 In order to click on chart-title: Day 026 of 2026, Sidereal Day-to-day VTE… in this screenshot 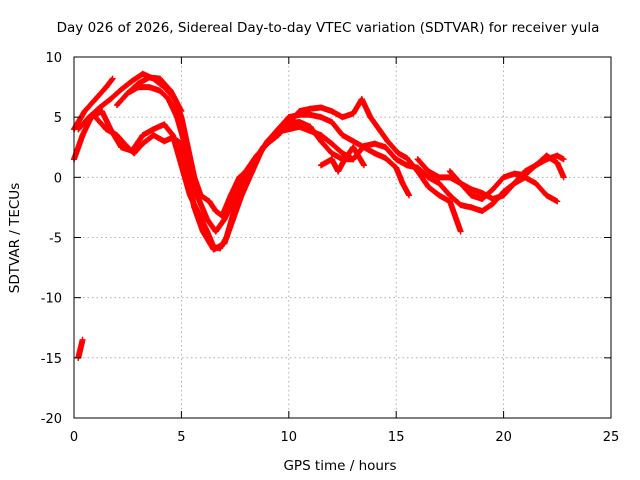, I will do `click(328, 28)`.